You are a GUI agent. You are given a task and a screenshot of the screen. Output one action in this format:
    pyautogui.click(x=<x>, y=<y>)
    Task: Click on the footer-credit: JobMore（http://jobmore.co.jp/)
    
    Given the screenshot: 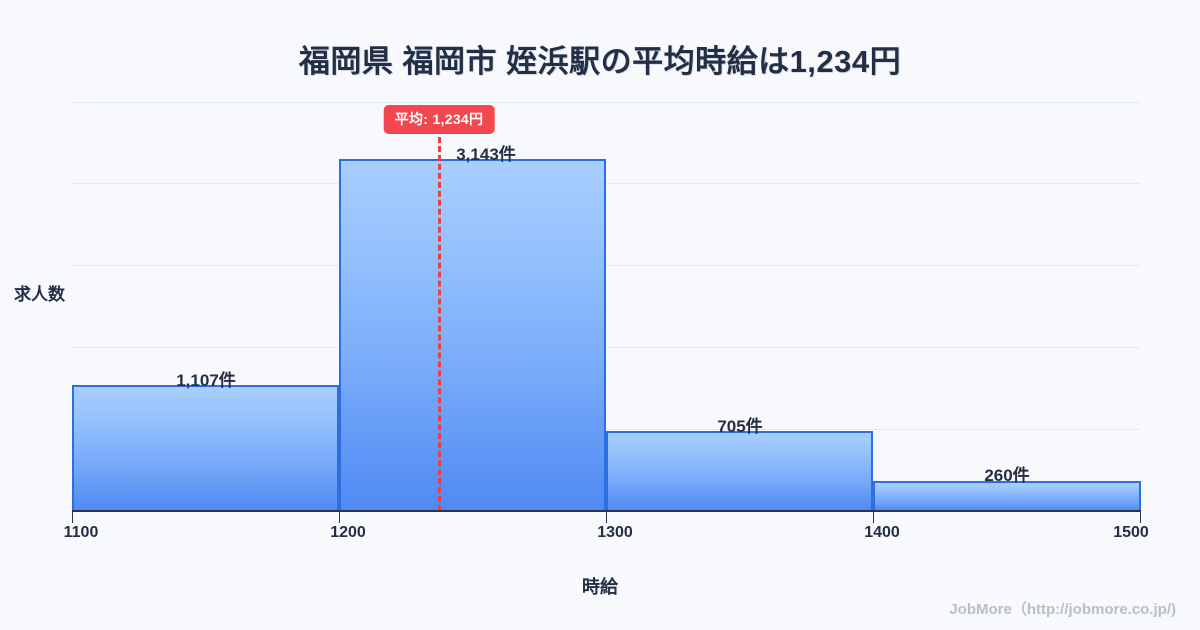 What is the action you would take?
    pyautogui.click(x=1062, y=609)
    